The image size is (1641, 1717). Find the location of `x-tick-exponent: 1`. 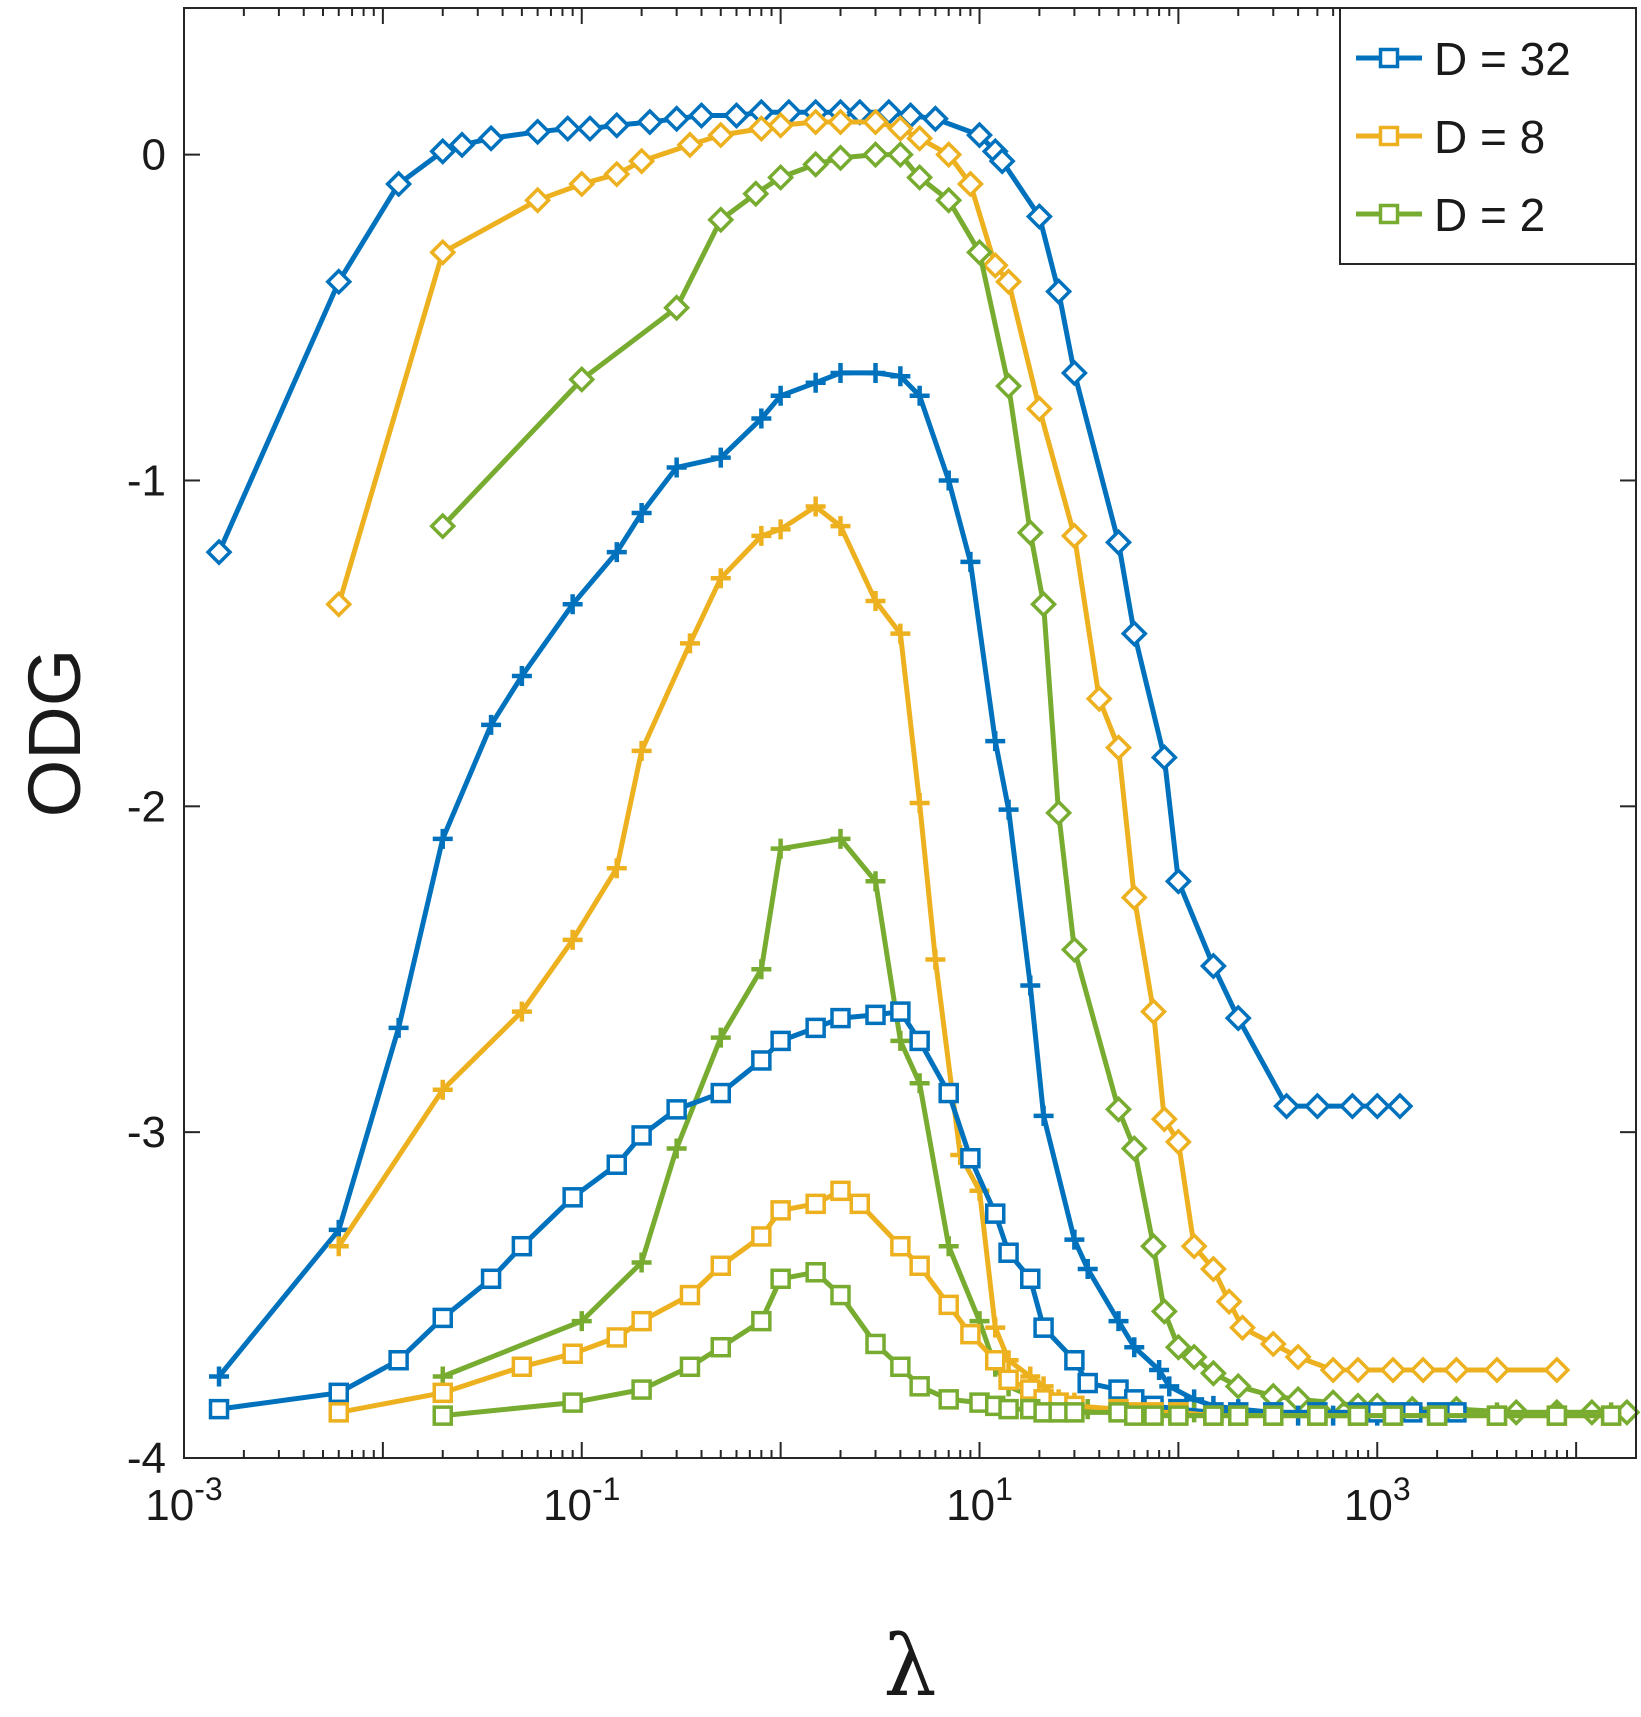

x-tick-exponent: 1 is located at coordinates (1004, 1489).